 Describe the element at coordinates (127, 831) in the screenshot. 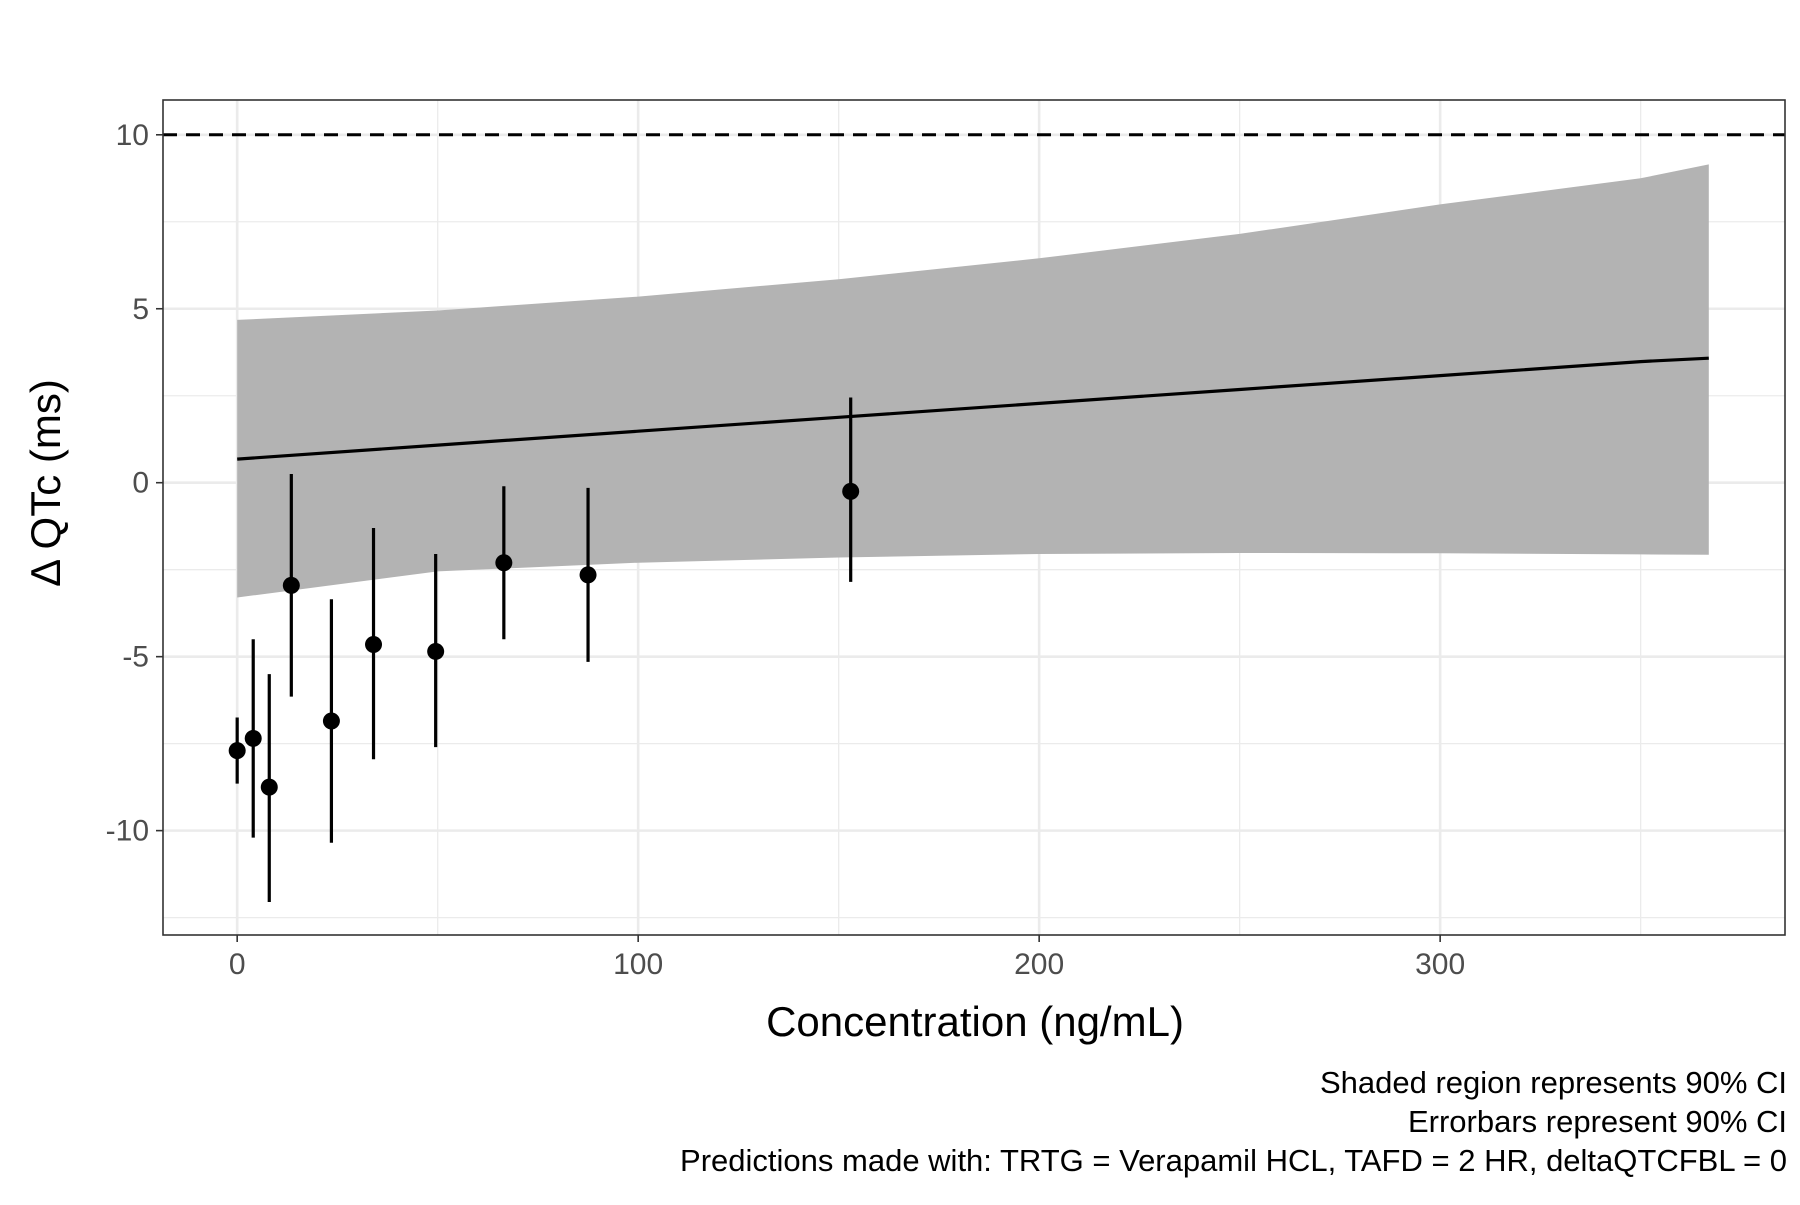

I see `y-tick-label: -10` at that location.